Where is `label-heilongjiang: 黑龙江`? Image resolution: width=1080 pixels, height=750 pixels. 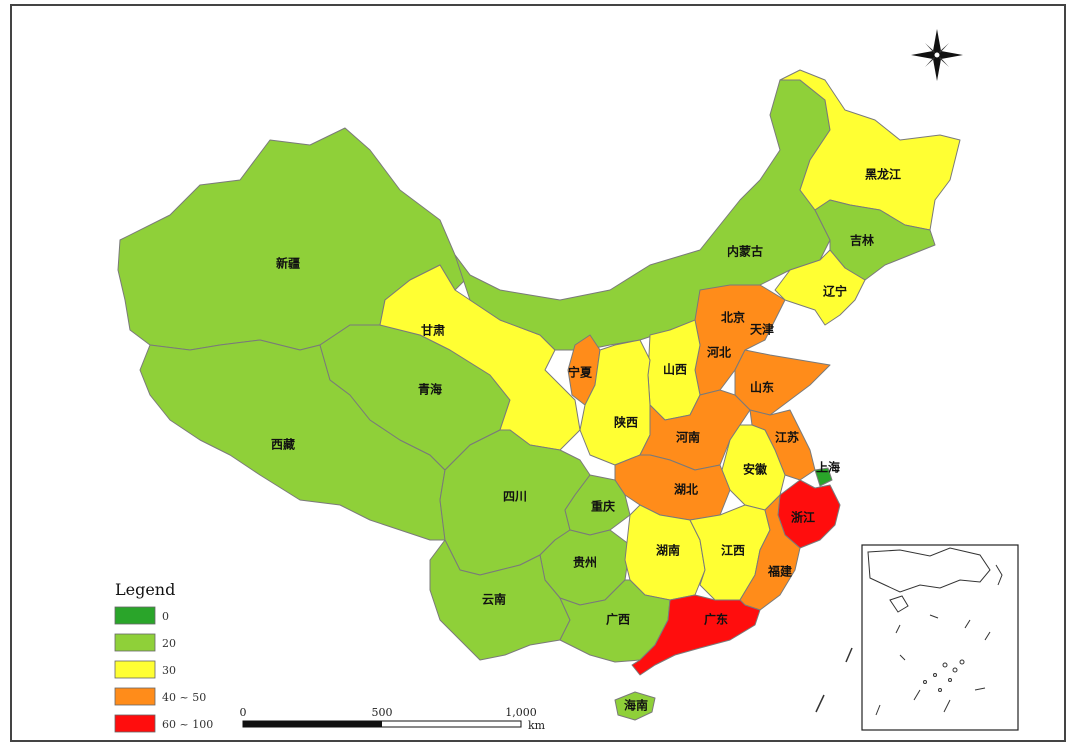
label-heilongjiang: 黑龙江 is located at coordinates (883, 174).